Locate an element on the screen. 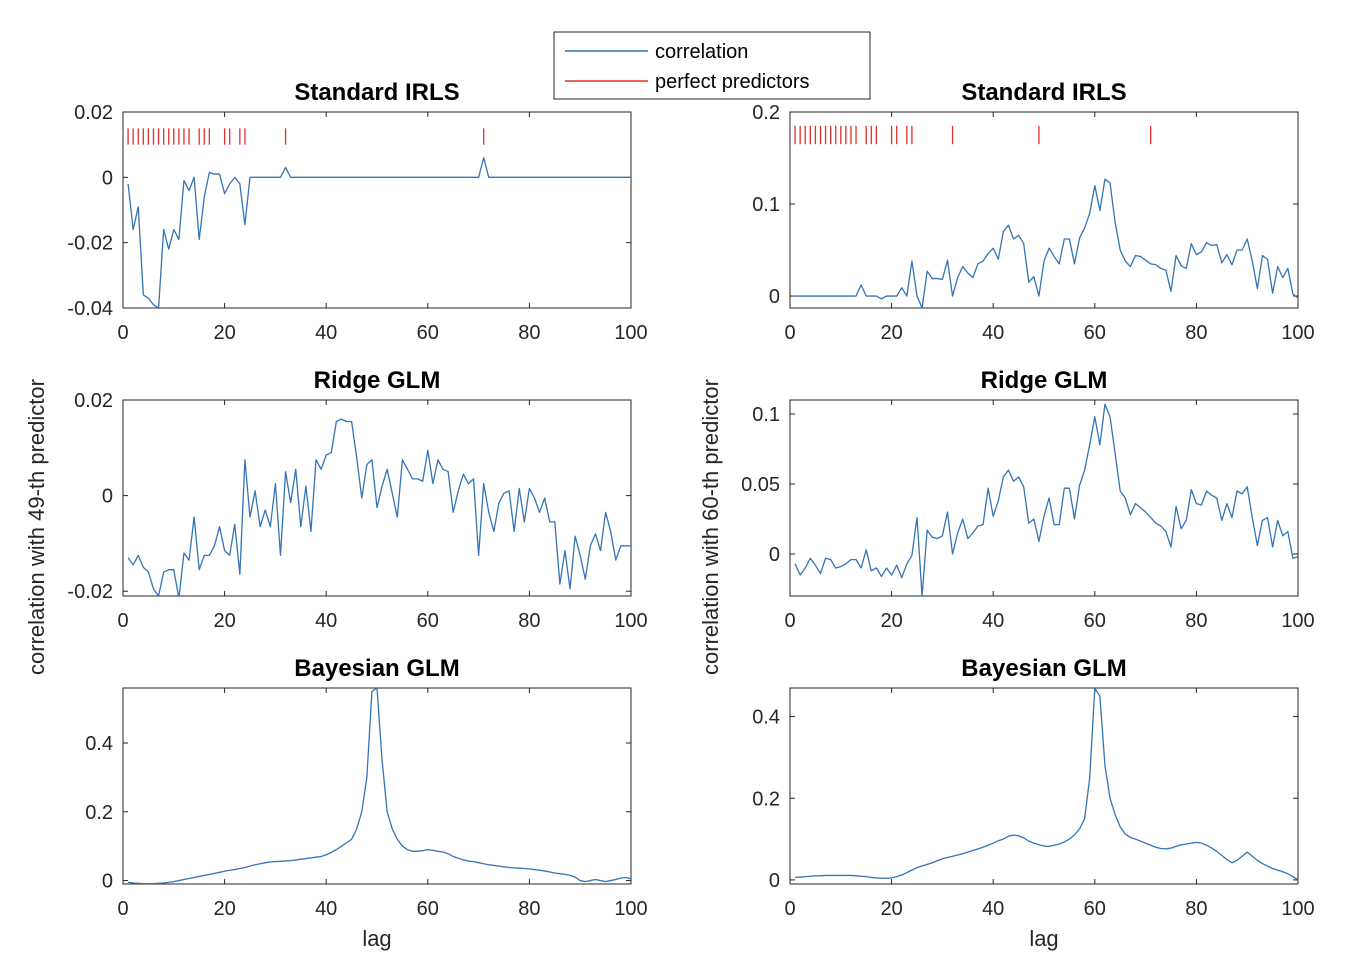  panel-ridge-glm-60: 0 20 40 60 80 100 0 0.05 0.1 Ridge GLM is located at coordinates (1028, 499).